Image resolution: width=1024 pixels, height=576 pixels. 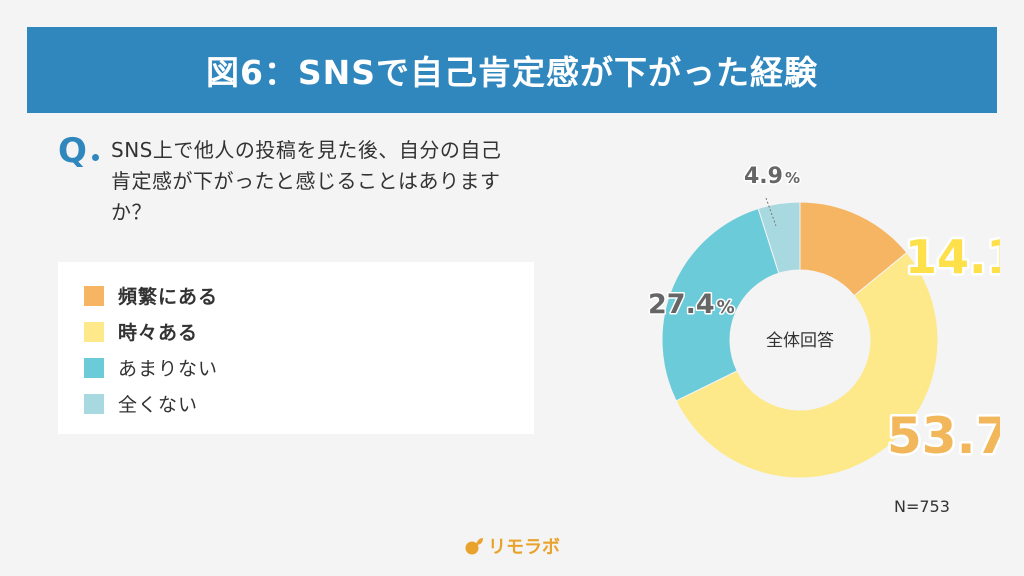 I want to click on legend: 頻繁にある 時々ある あまりない 全くない, so click(x=296, y=348).